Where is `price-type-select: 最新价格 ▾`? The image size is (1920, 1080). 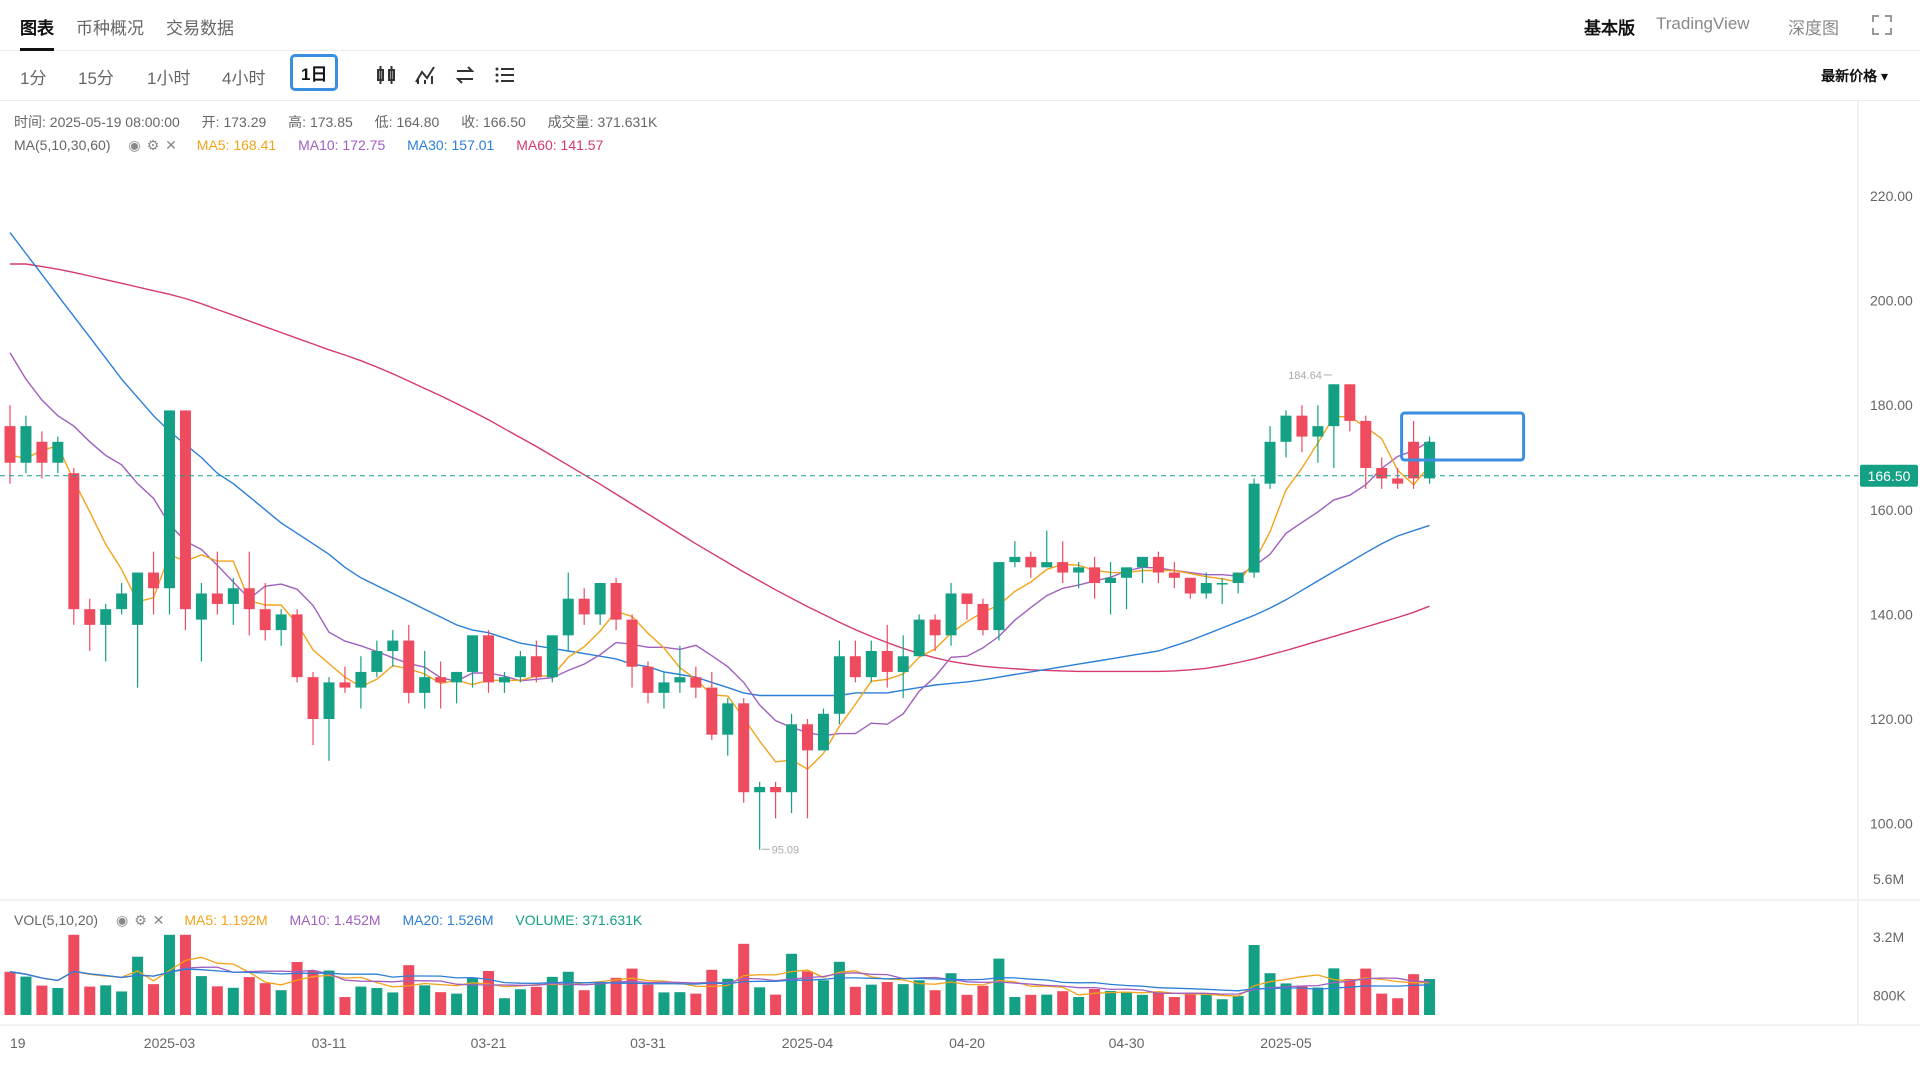
price-type-select: 最新价格 ▾ is located at coordinates (1854, 76).